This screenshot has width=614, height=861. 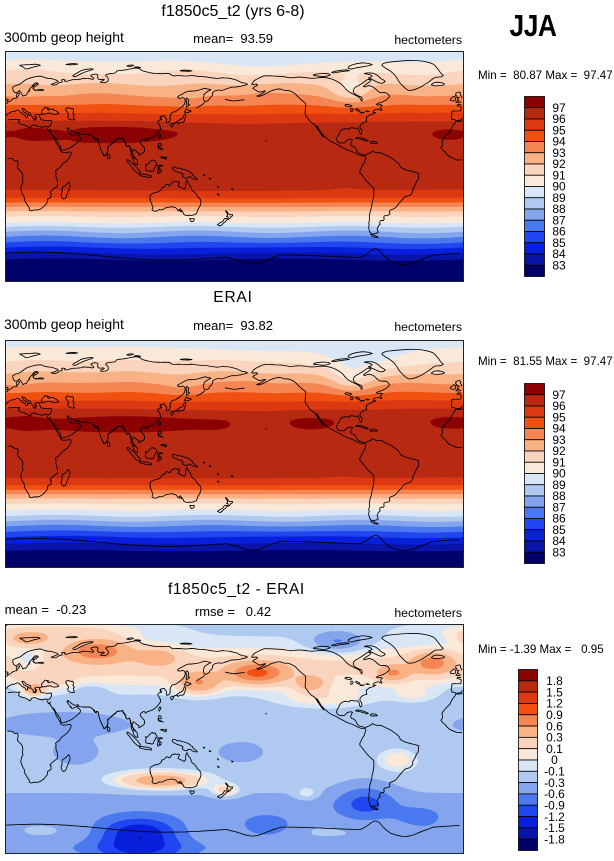 I want to click on svg-text: 1.5, so click(x=554, y=692).